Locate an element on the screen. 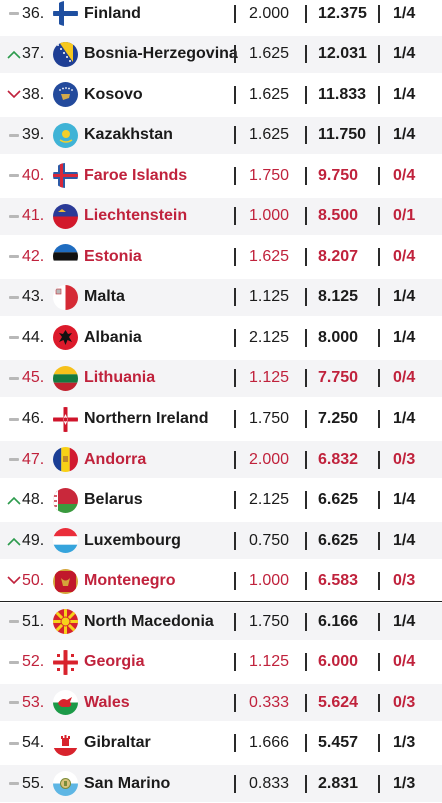 This screenshot has width=442, height=803. table-row: 42. Estonia 1.625 8.207 0/4 is located at coordinates (221, 256).